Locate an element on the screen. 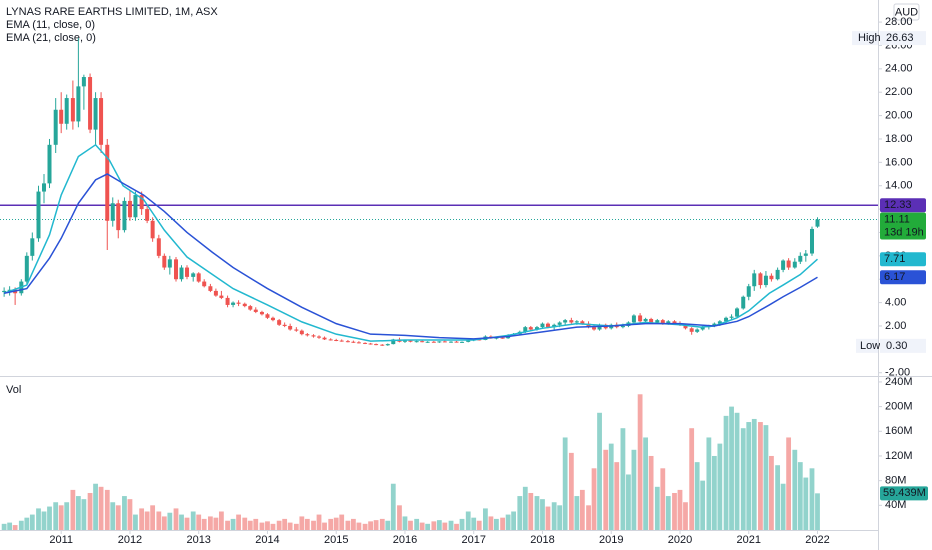  x-tick-label: 2022 is located at coordinates (817, 540).